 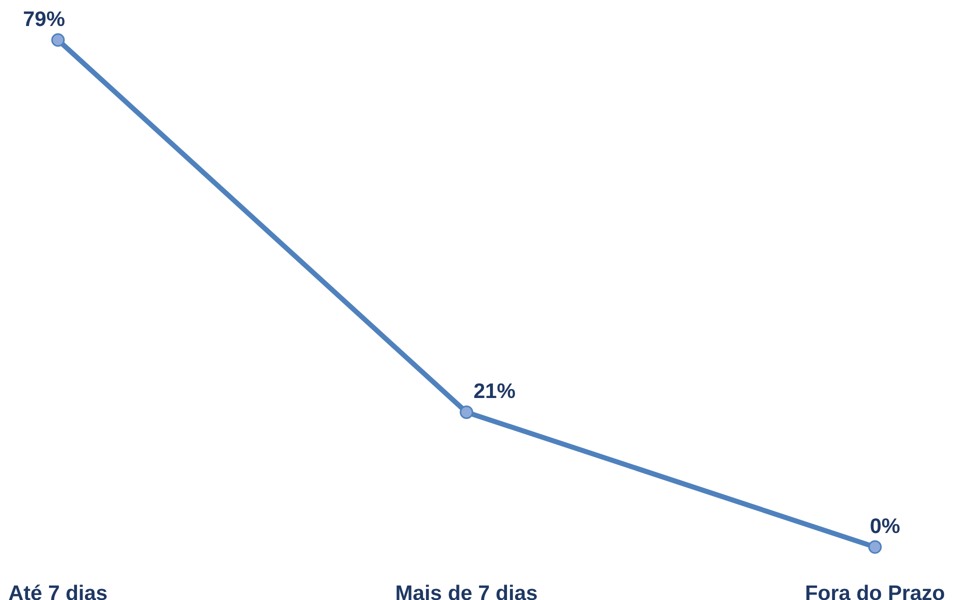 What do you see at coordinates (44, 19) in the screenshot?
I see `data-label: 79%` at bounding box center [44, 19].